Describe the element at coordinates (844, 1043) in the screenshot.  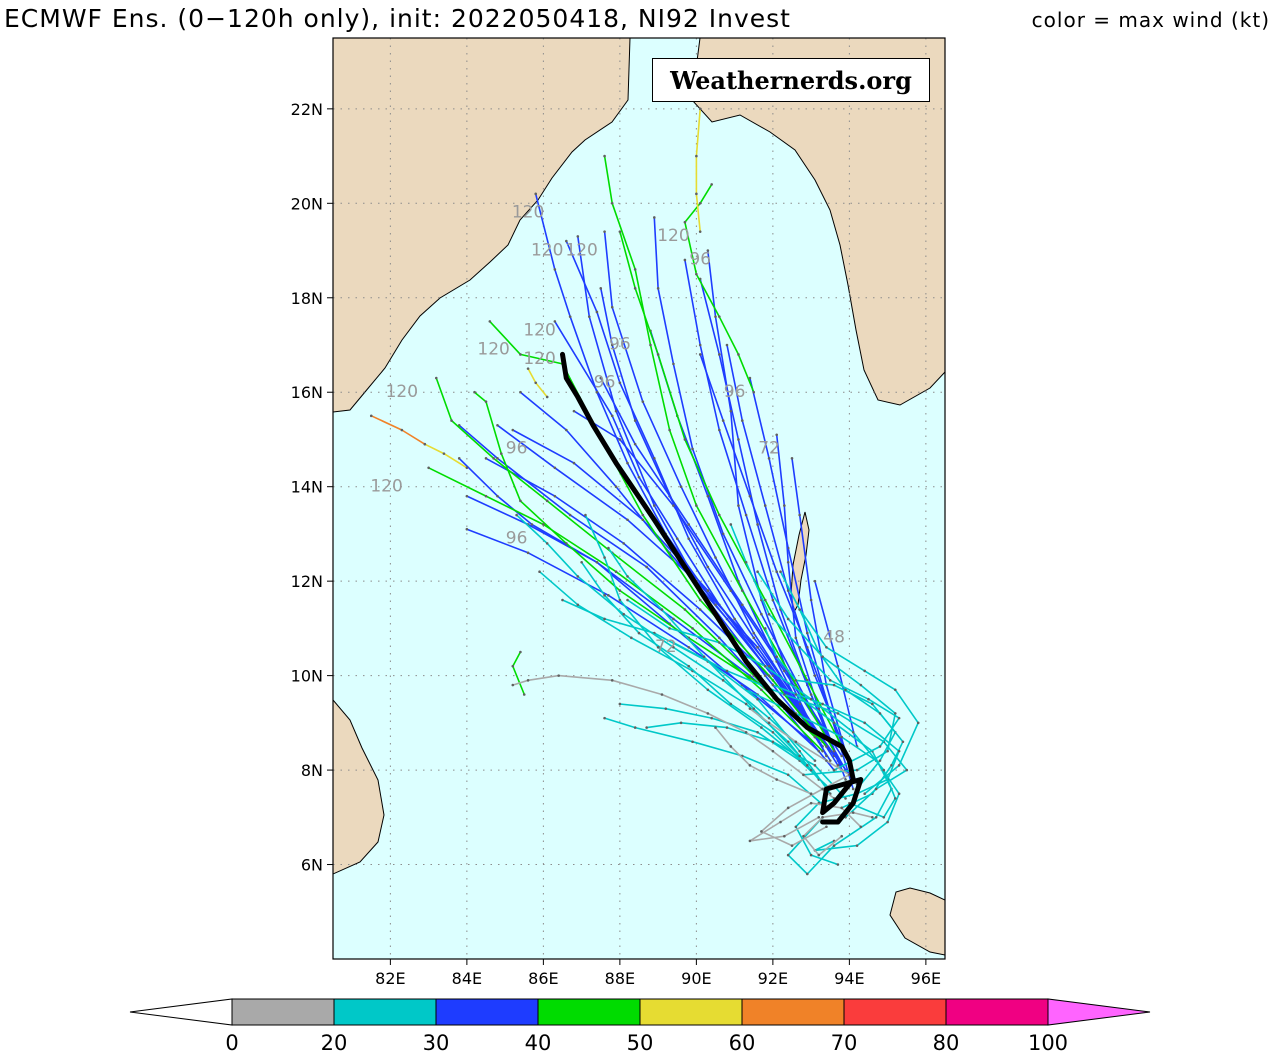
I see `colorbar-tick-label: 70` at that location.